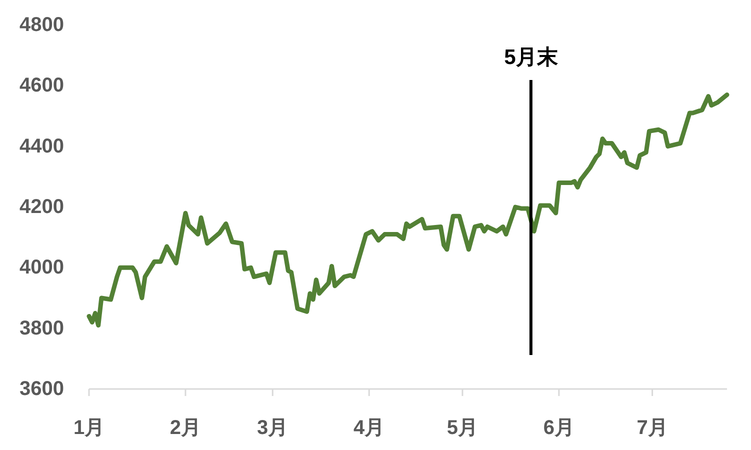 The width and height of the screenshot is (751, 450). Describe the element at coordinates (42, 85) in the screenshot. I see `y-tick-label: 4600` at that location.